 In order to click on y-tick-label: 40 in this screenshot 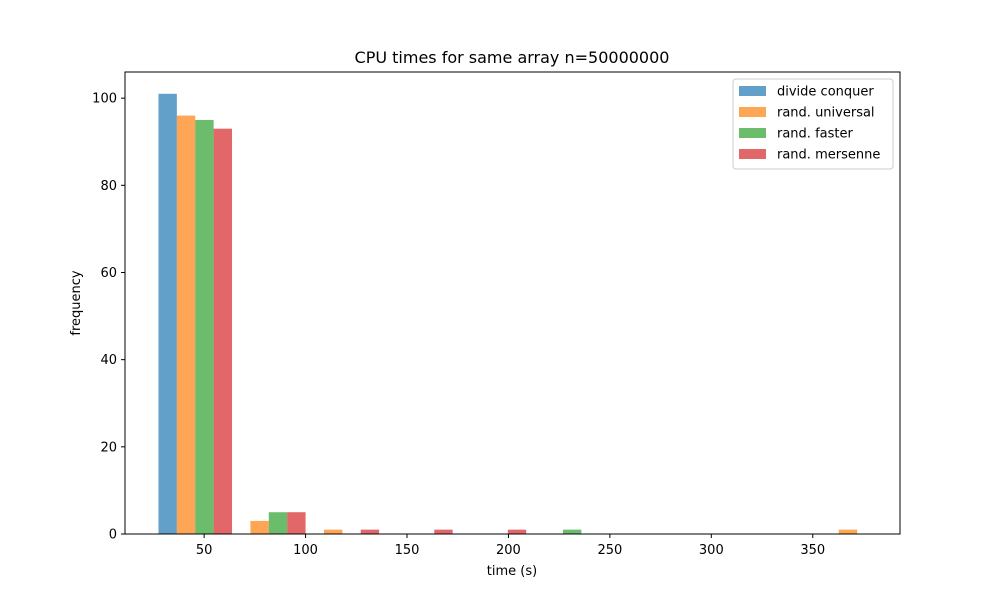, I will do `click(108, 360)`.